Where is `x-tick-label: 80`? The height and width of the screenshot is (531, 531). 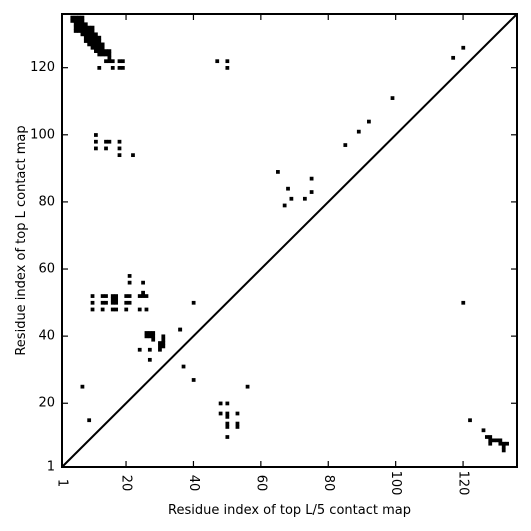 x-tick-label: 80 is located at coordinates (328, 483).